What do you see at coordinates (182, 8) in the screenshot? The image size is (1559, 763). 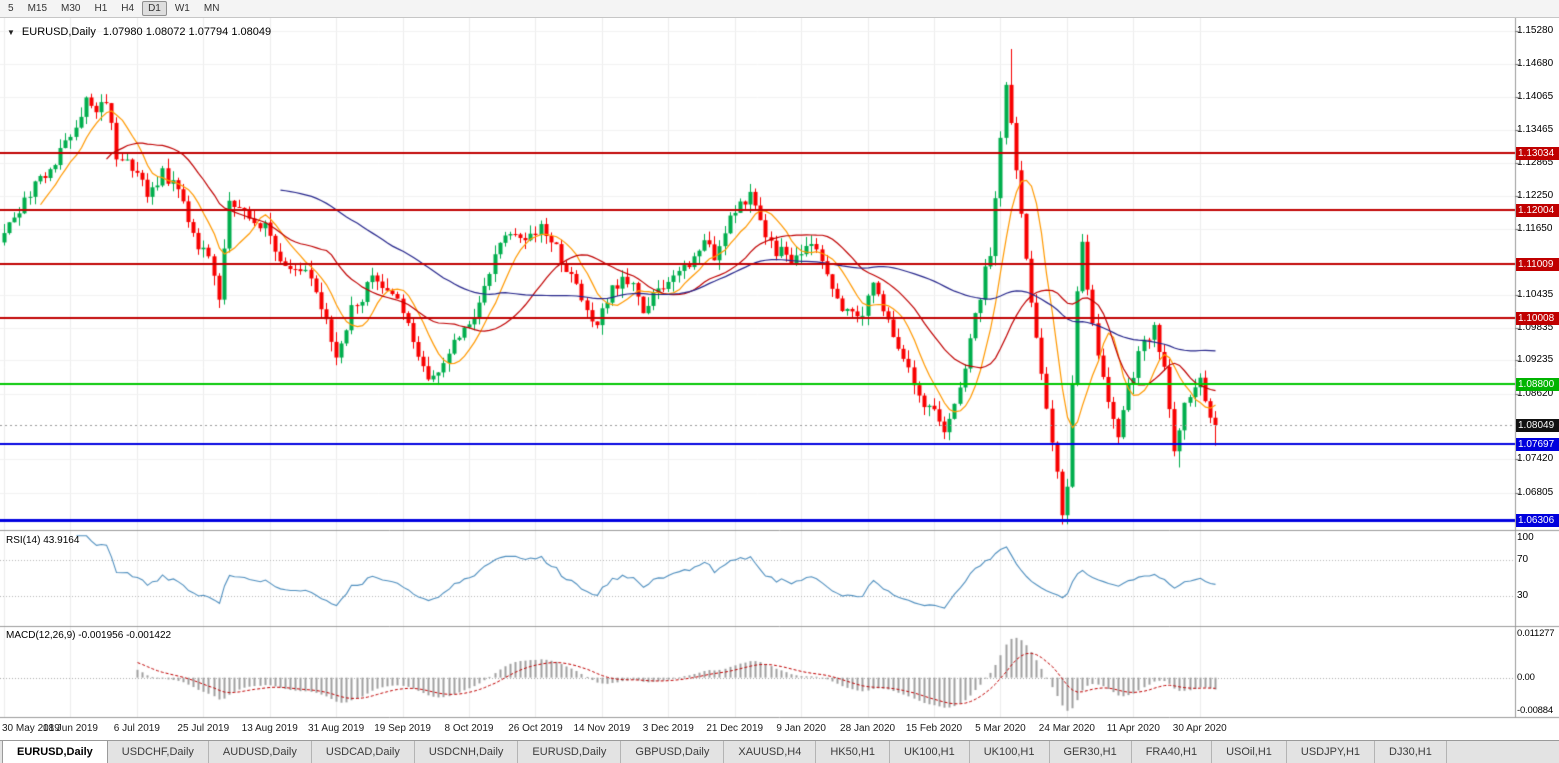 I see `timeframe-button-w1: W1` at bounding box center [182, 8].